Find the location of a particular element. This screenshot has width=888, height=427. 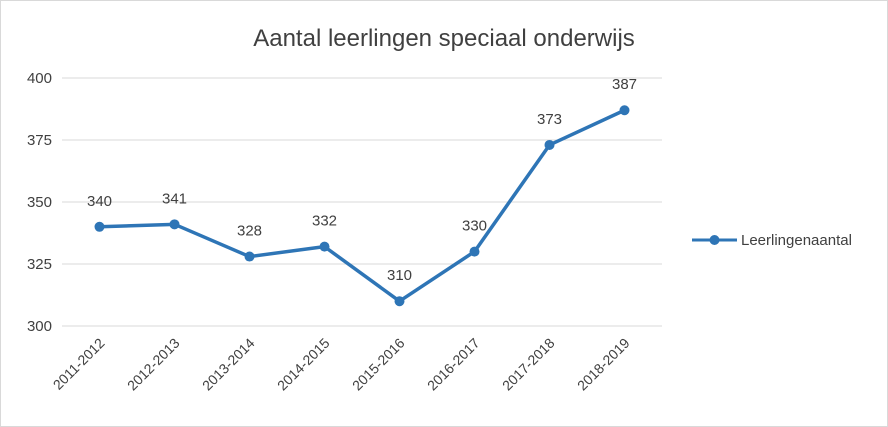

data-label: 332 is located at coordinates (324, 221).